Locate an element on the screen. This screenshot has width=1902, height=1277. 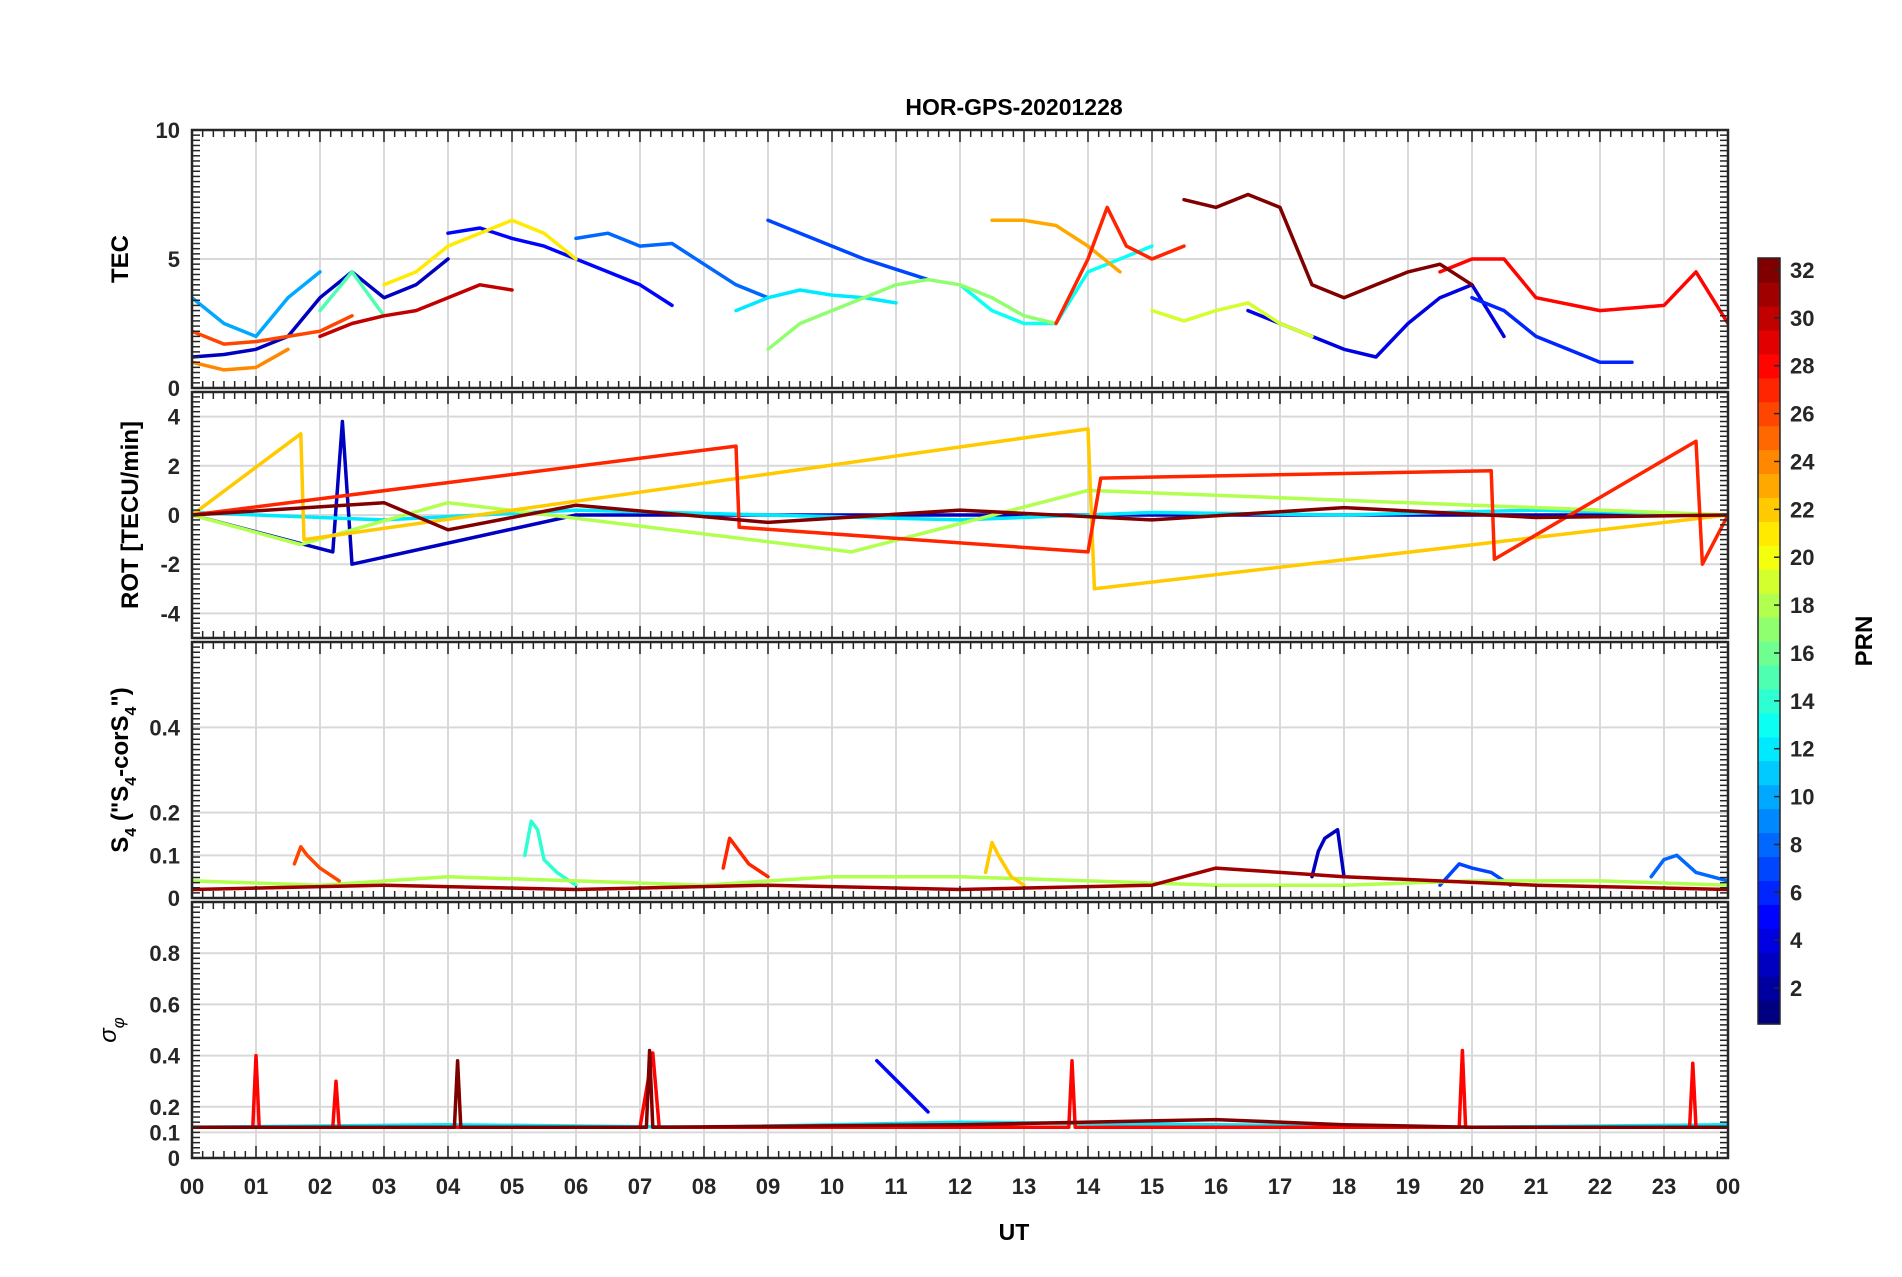
x-tick-label: 23 is located at coordinates (1664, 1186).